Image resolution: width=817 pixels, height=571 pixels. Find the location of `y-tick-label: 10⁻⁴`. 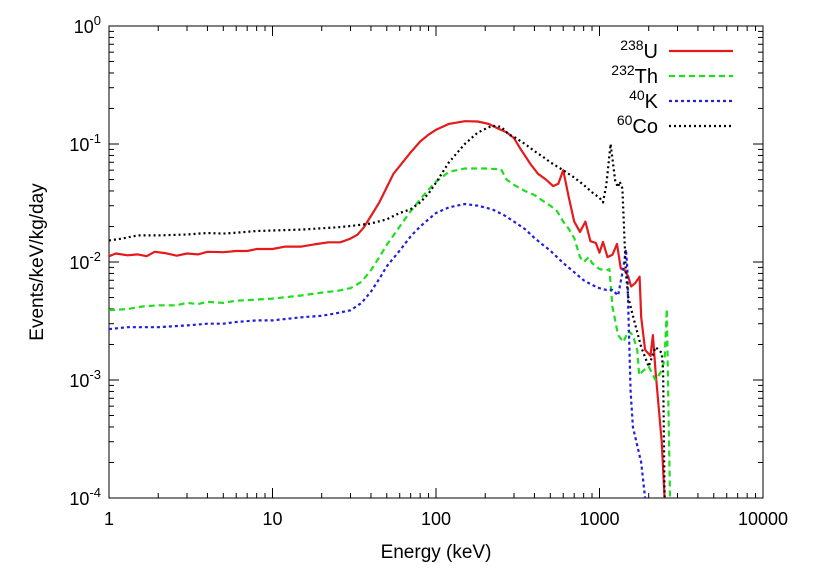

y-tick-label: 10⁻⁴ is located at coordinates (85, 497).